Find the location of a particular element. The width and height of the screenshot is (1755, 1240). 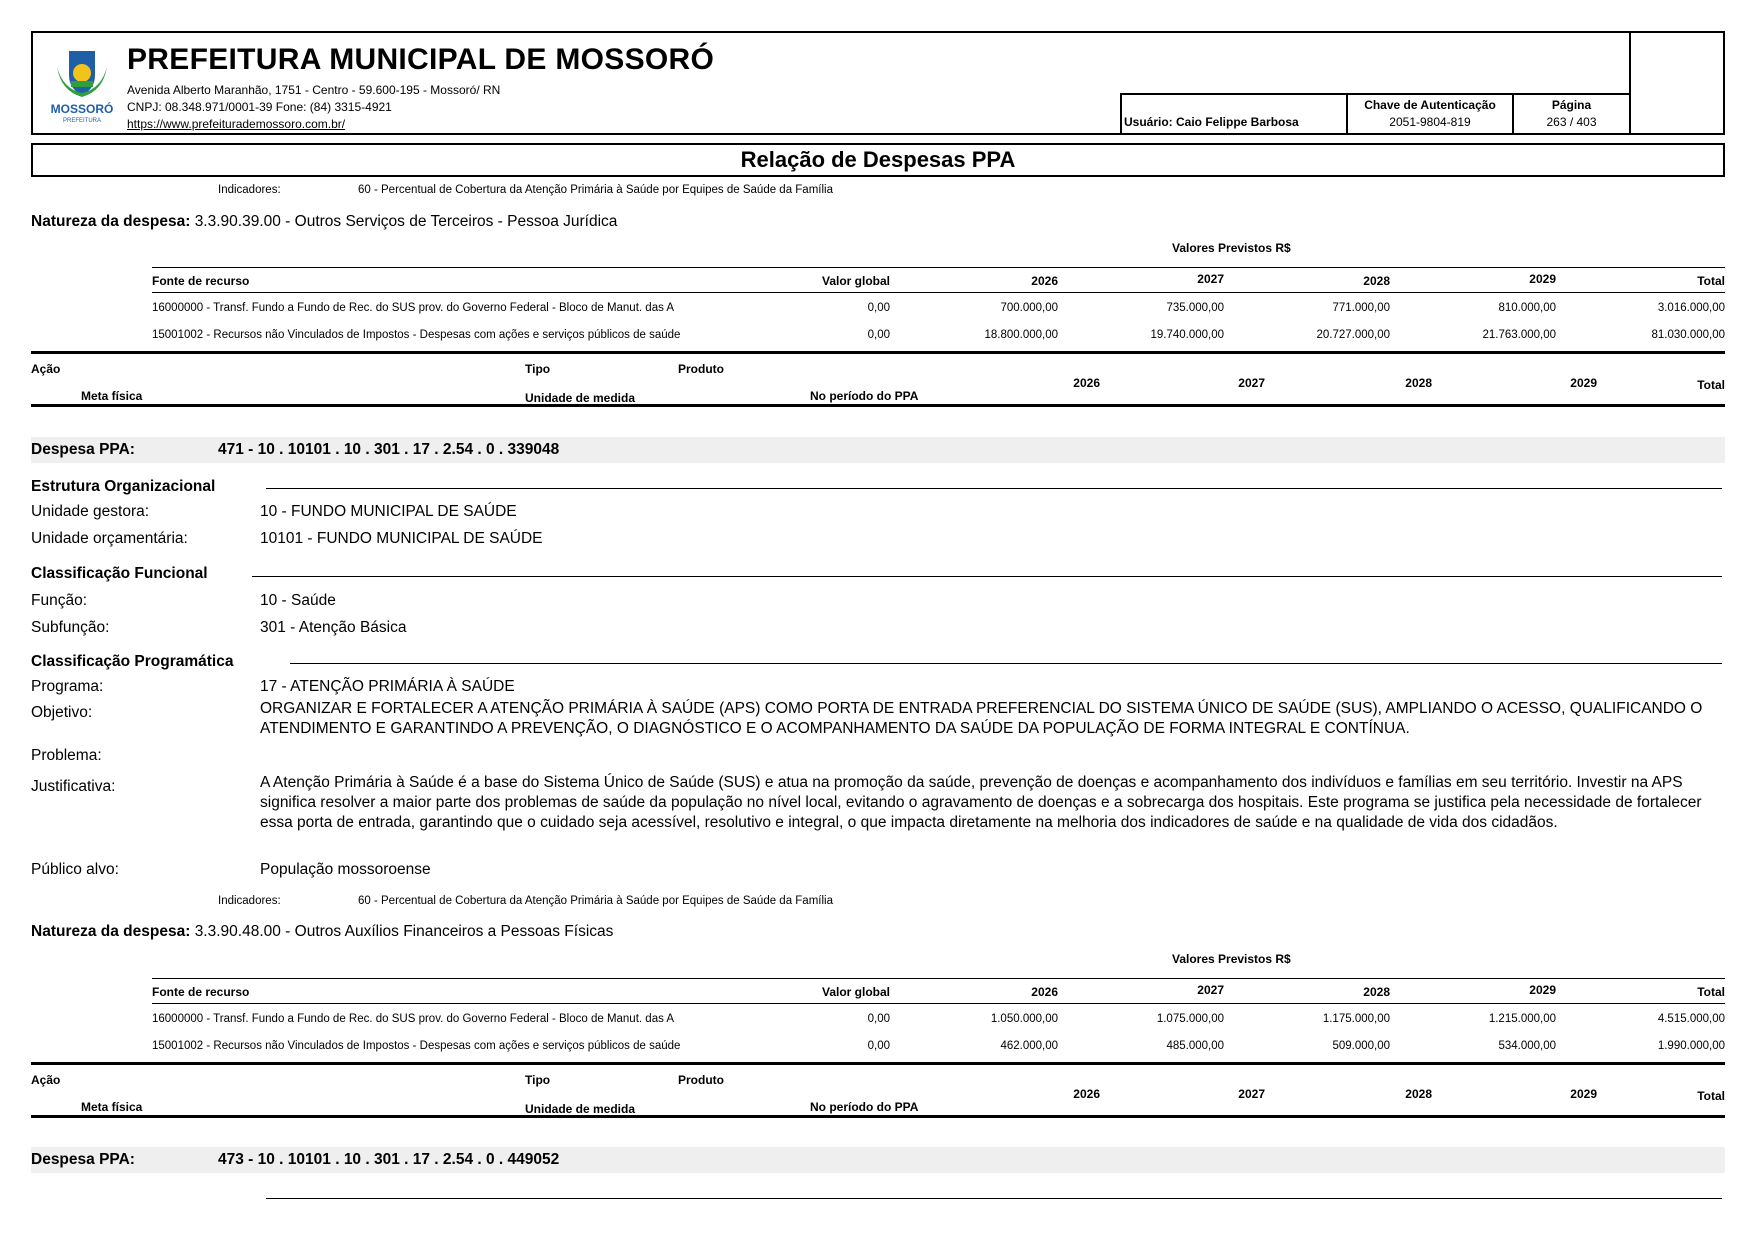

value-cell-y2029: 534.000,00 is located at coordinates (1527, 1046).